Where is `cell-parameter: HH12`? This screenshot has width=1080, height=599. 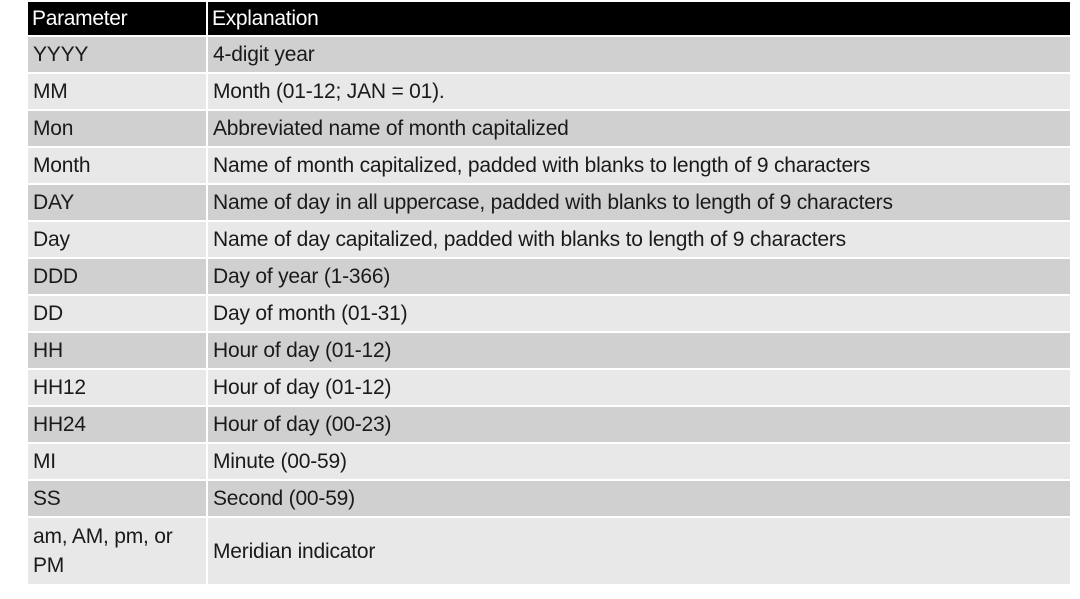
cell-parameter: HH12 is located at coordinates (118, 387).